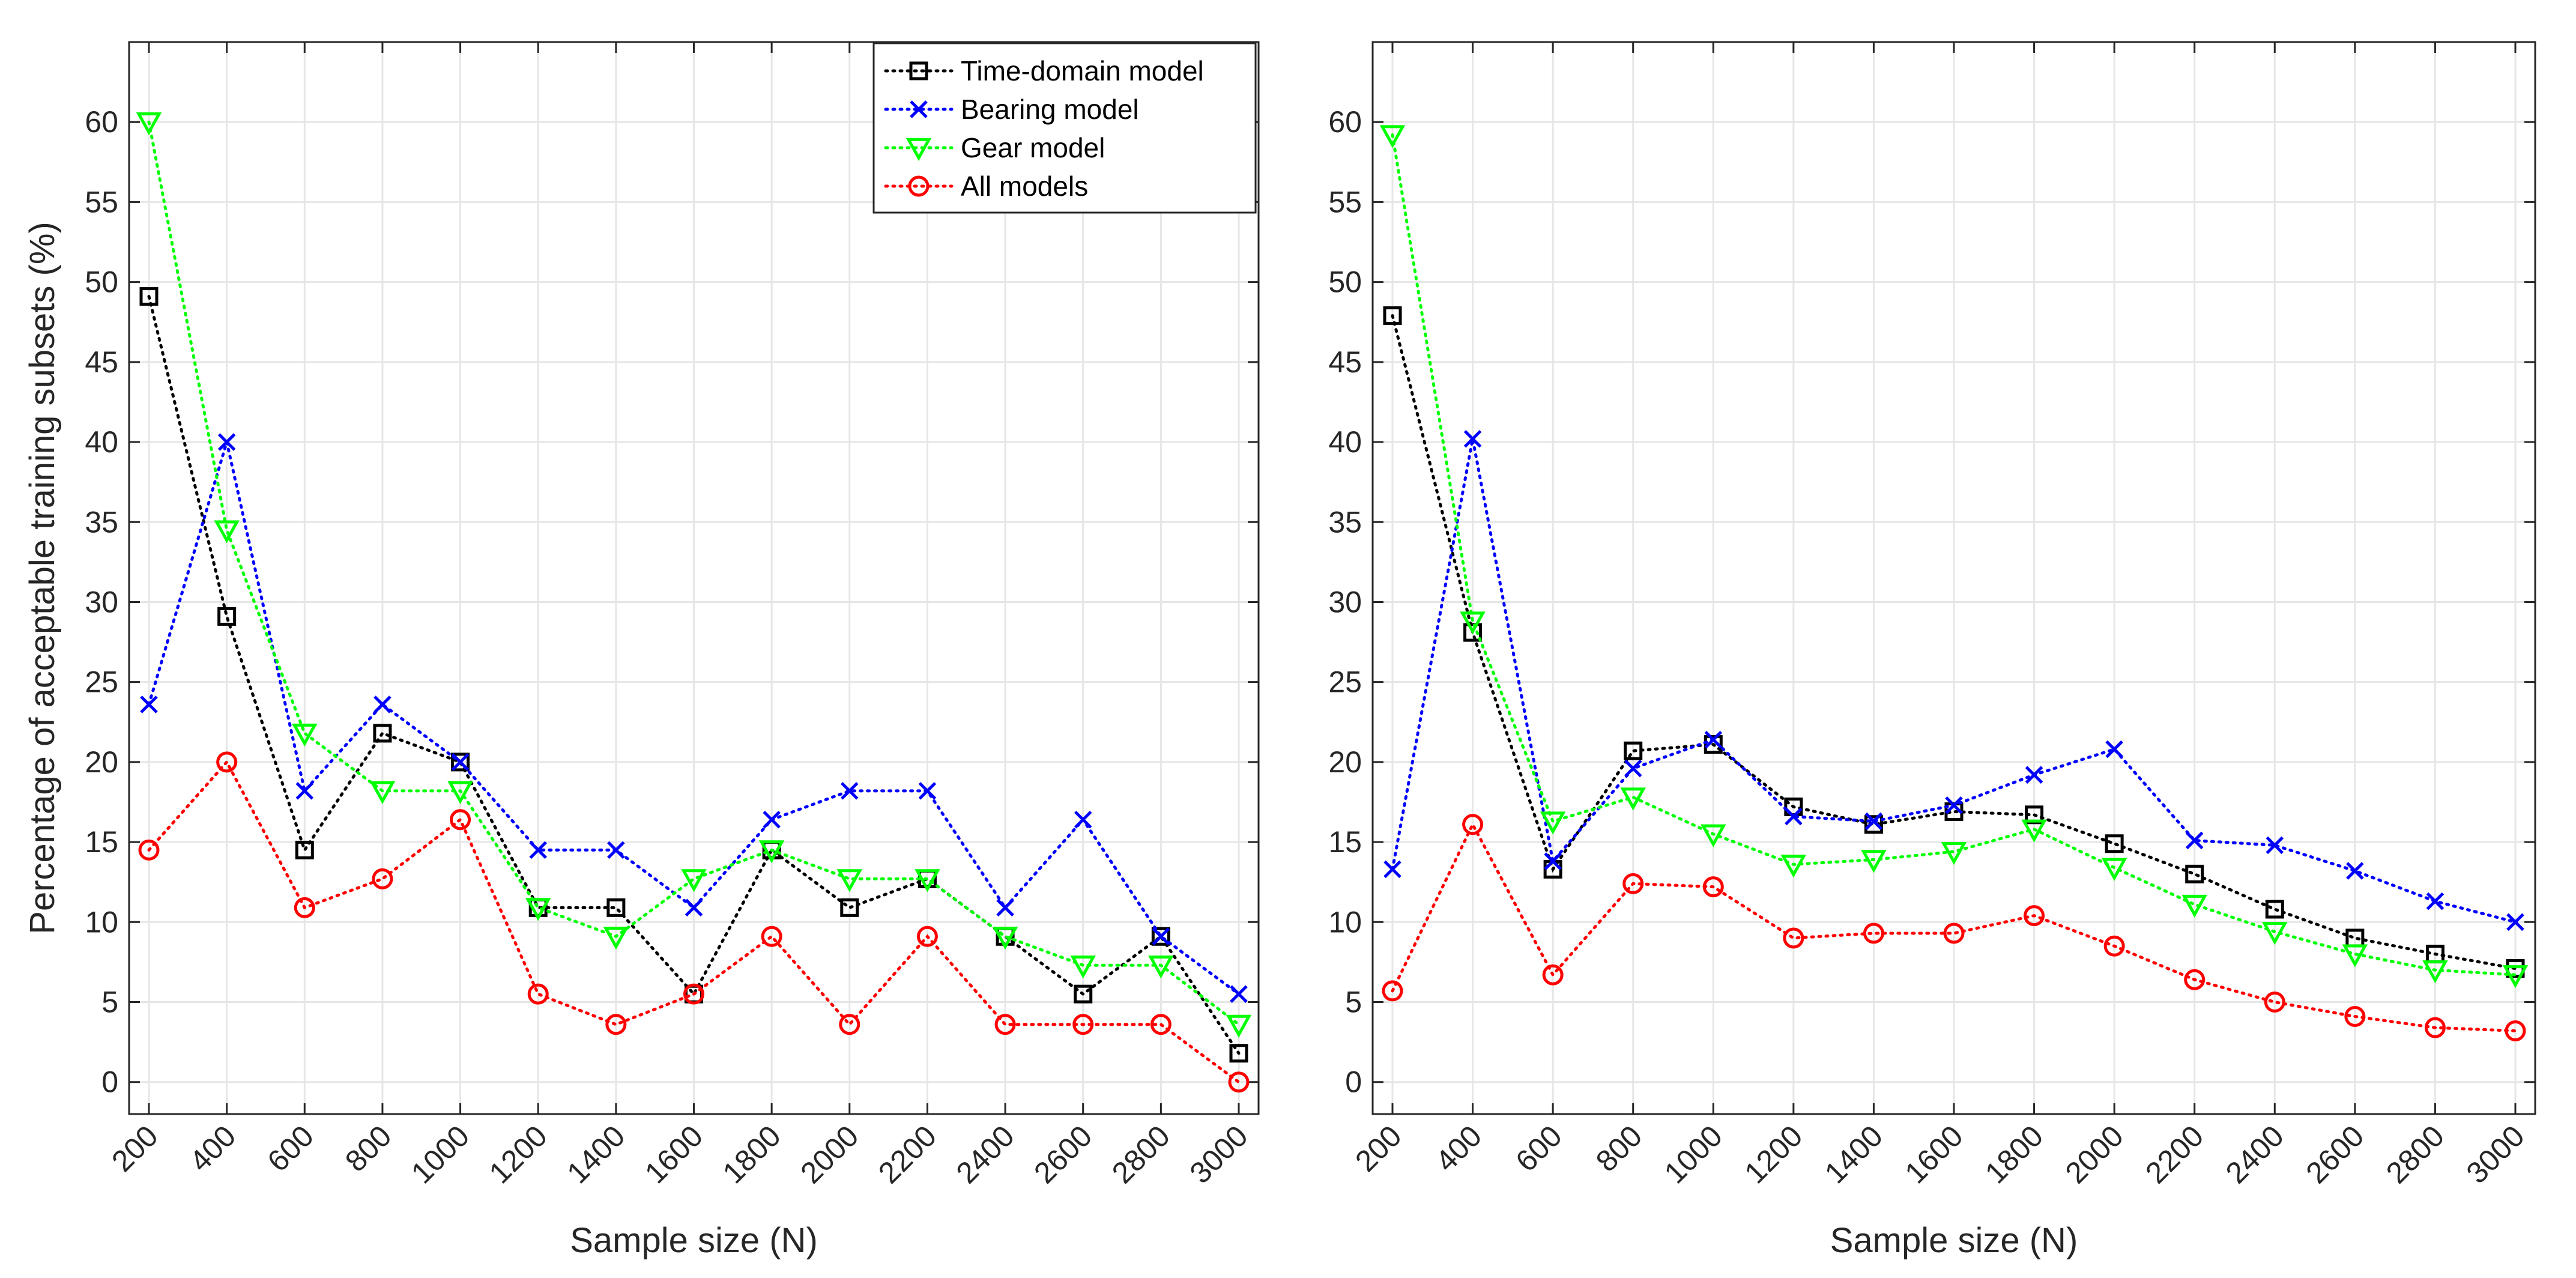 This screenshot has height=1278, width=2576. What do you see at coordinates (1033, 147) in the screenshot?
I see `legend-label: Gear model` at bounding box center [1033, 147].